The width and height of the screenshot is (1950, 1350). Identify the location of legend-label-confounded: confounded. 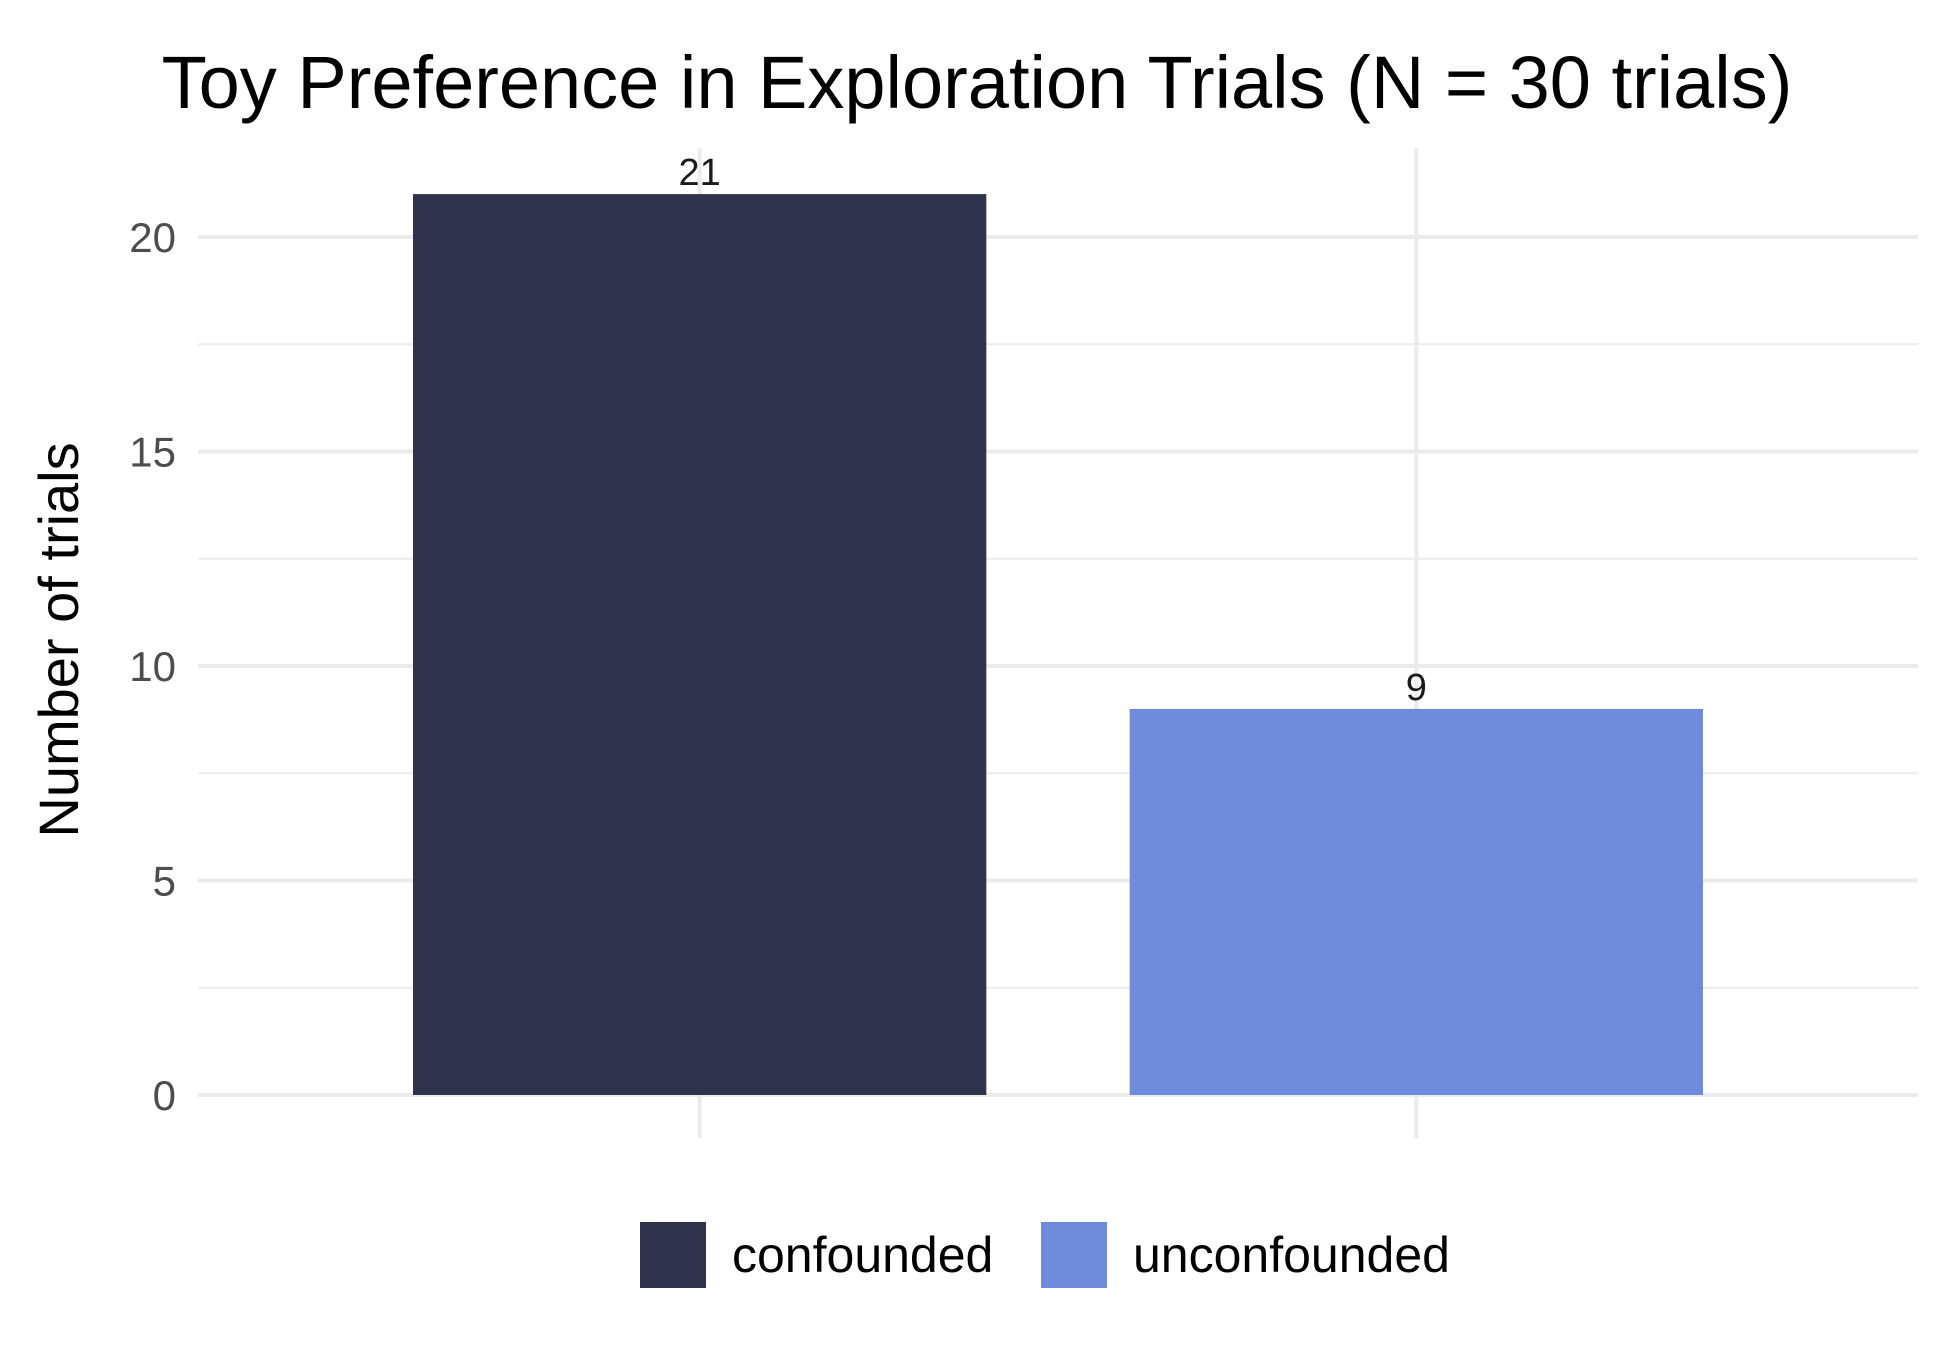
(862, 1255).